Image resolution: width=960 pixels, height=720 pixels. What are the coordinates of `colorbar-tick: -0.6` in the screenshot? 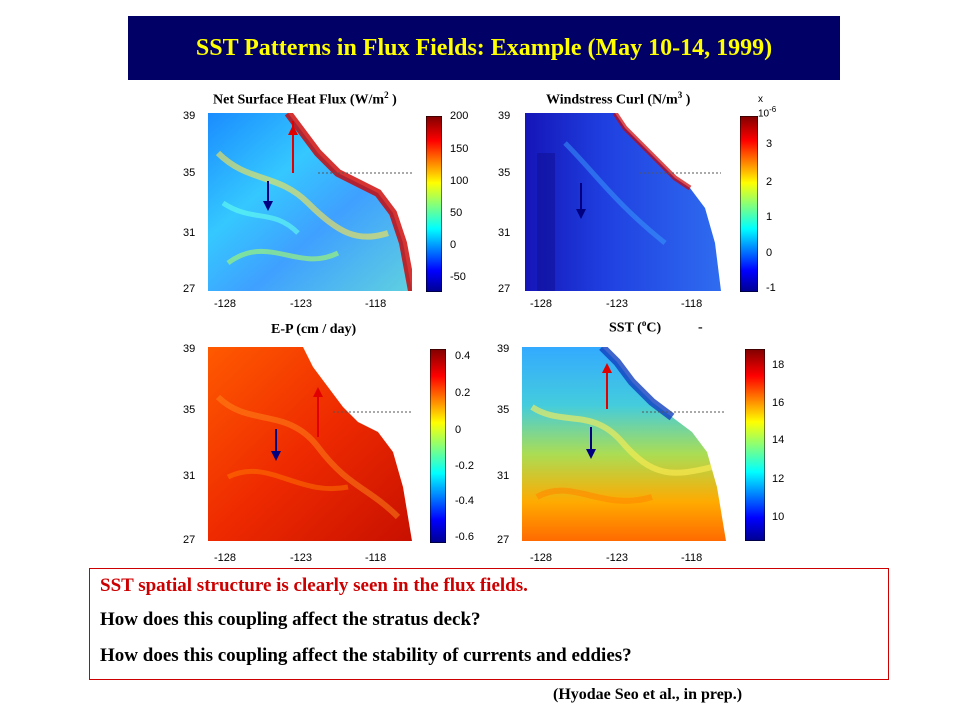 It's located at (464, 537).